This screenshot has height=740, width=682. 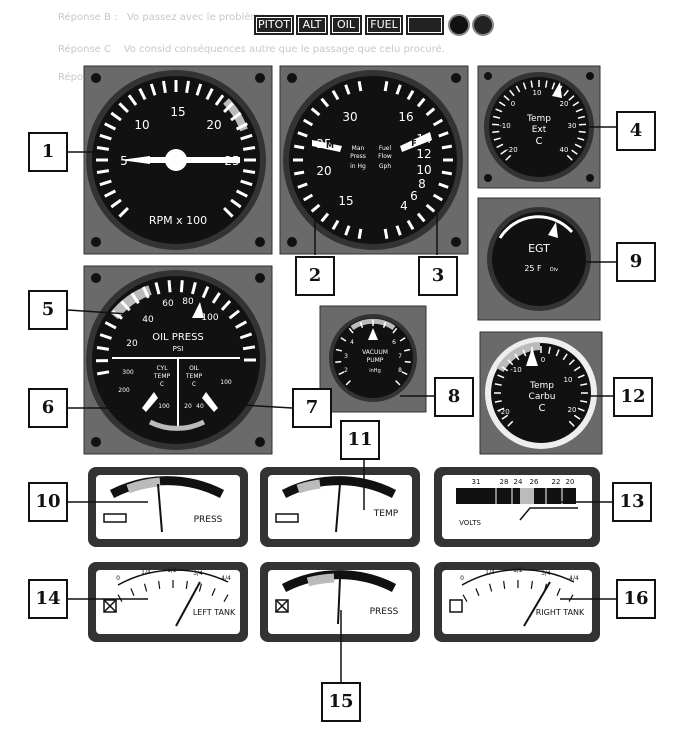 I want to click on press-bottom-label: PRESS, so click(x=384, y=612).